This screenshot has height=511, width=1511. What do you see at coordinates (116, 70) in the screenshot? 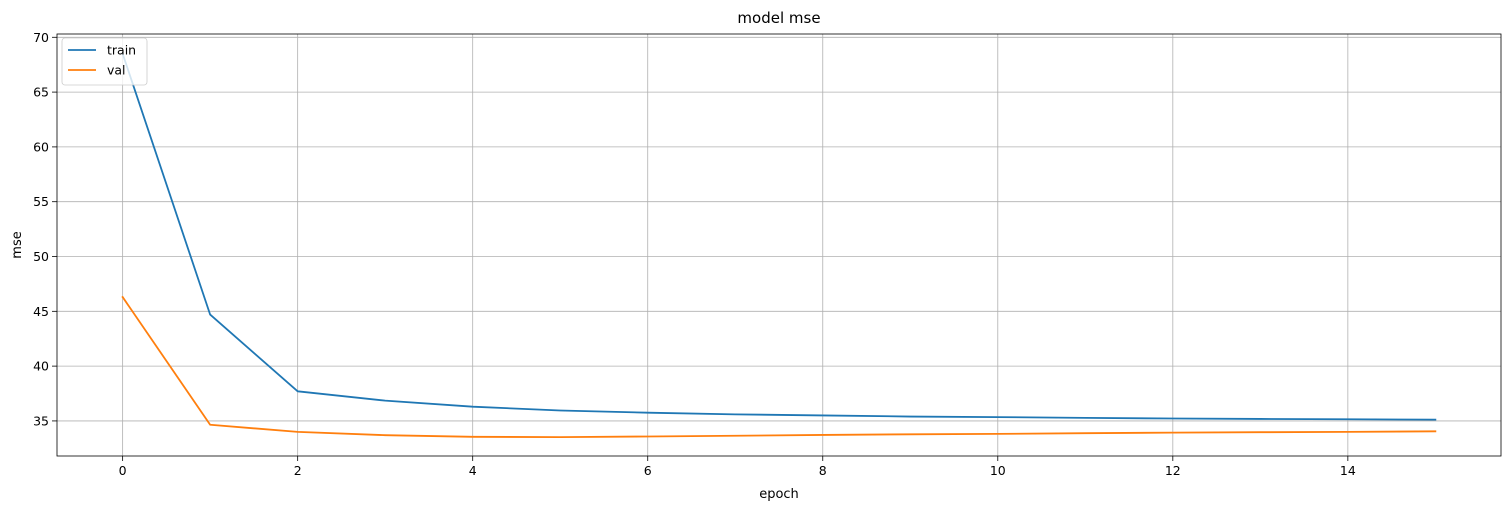
I see `legend-label-val: val` at bounding box center [116, 70].